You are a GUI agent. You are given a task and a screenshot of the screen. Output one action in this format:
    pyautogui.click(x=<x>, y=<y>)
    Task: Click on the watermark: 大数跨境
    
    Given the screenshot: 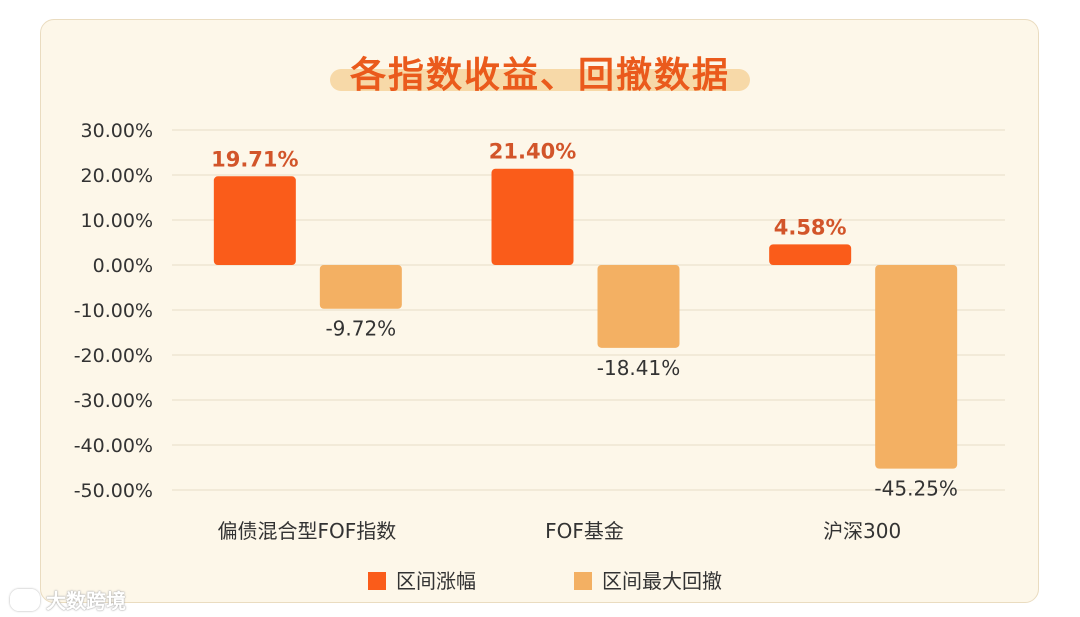 What is the action you would take?
    pyautogui.click(x=68, y=599)
    